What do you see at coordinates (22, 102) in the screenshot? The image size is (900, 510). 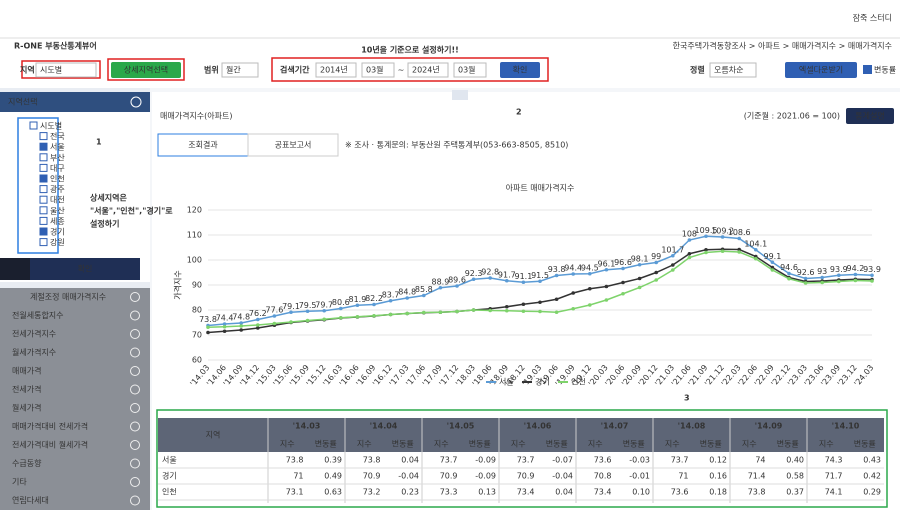 I see `sidebar-title: 지역선택` at bounding box center [22, 102].